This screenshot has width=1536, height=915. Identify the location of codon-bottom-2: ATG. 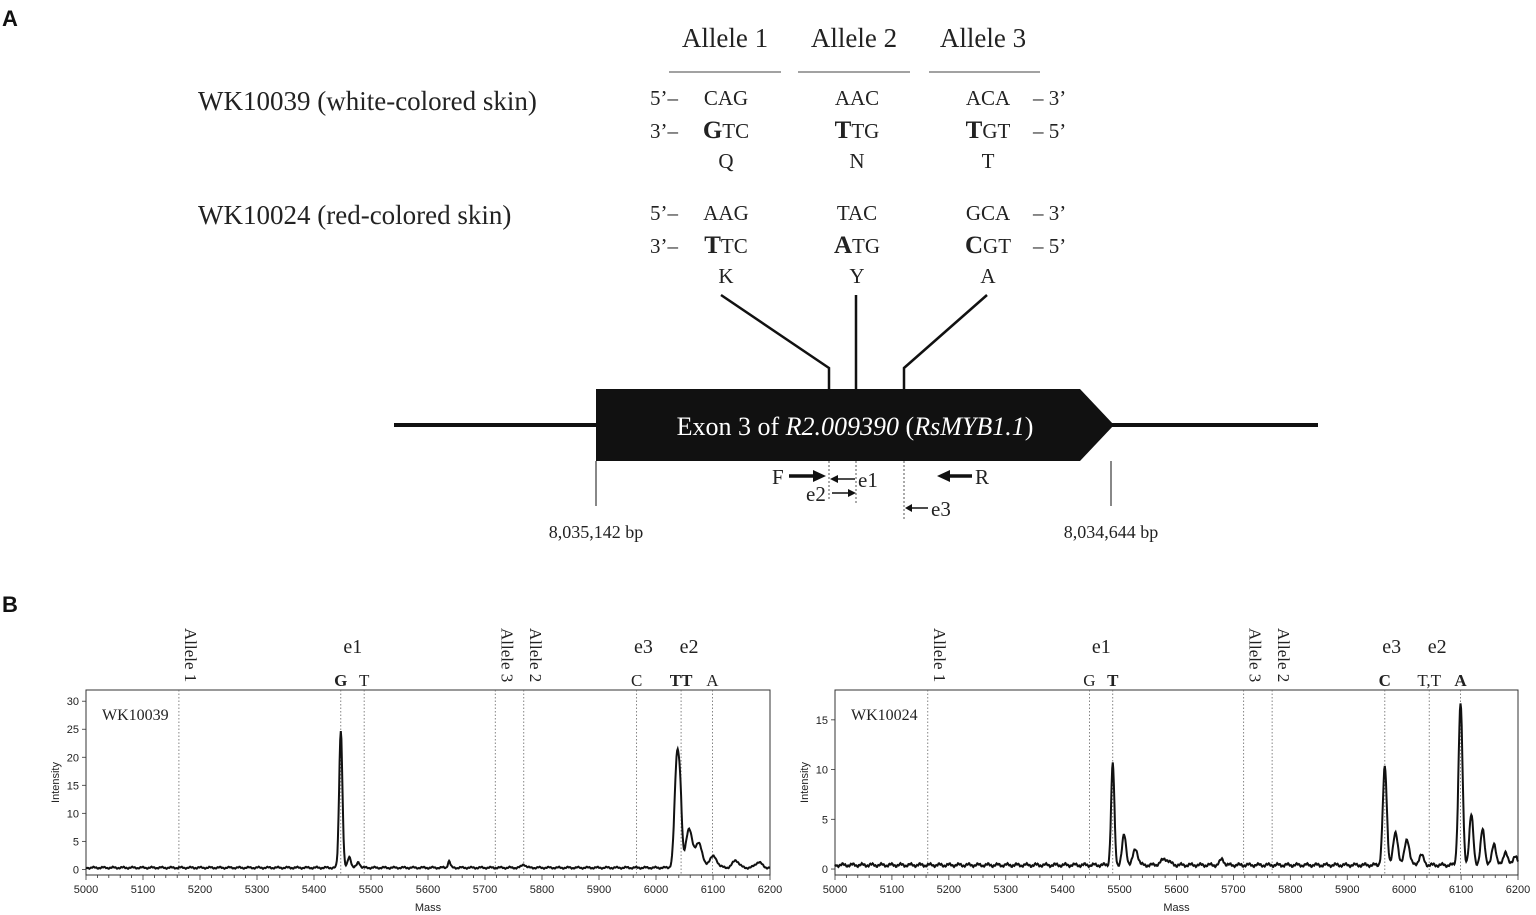
(857, 245).